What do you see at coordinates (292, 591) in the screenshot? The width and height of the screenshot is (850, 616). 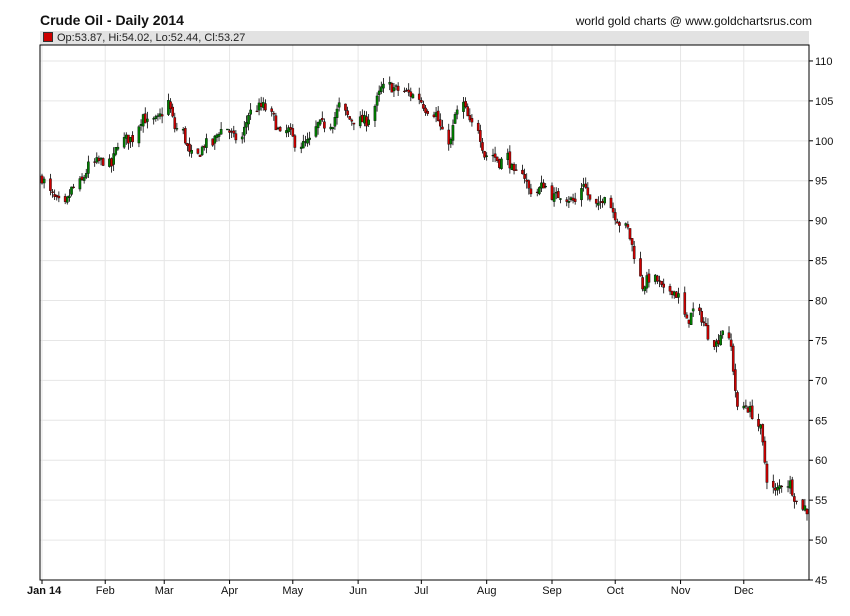 I see `x-tick-label: May` at bounding box center [292, 591].